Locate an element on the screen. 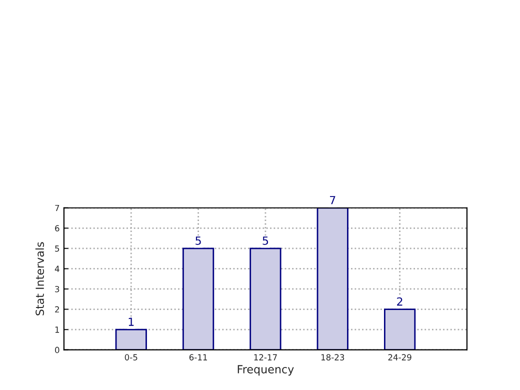 The image size is (520, 390). data-label: 7 is located at coordinates (333, 200).